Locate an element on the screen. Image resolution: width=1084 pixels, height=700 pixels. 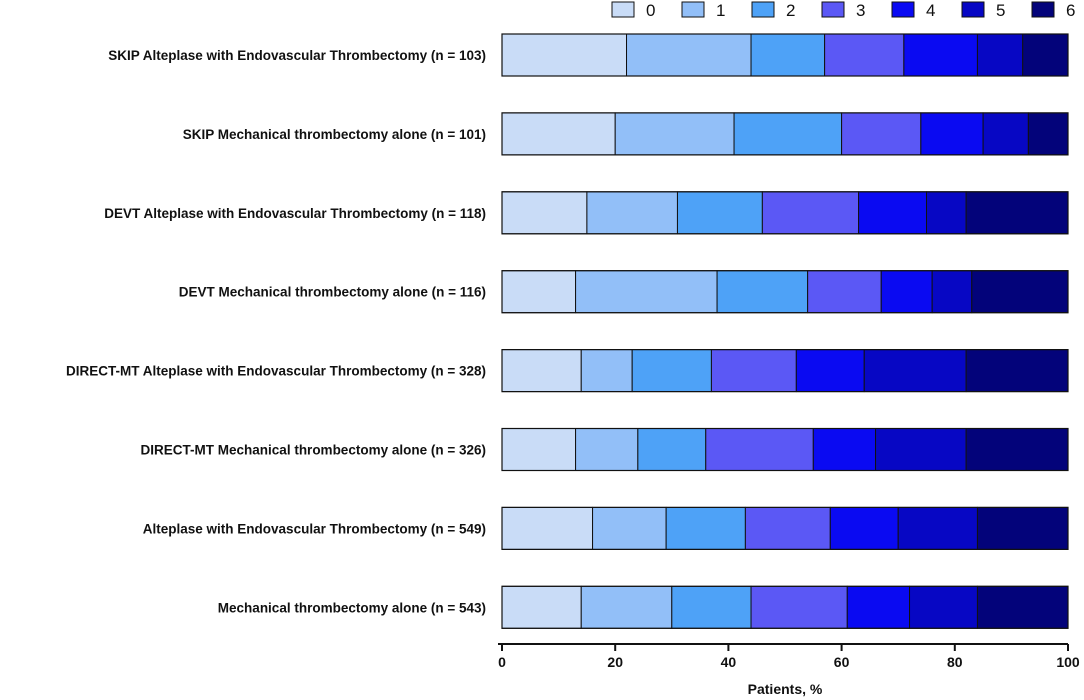
bar-segment-row1-mrs1 is located at coordinates (674, 134).